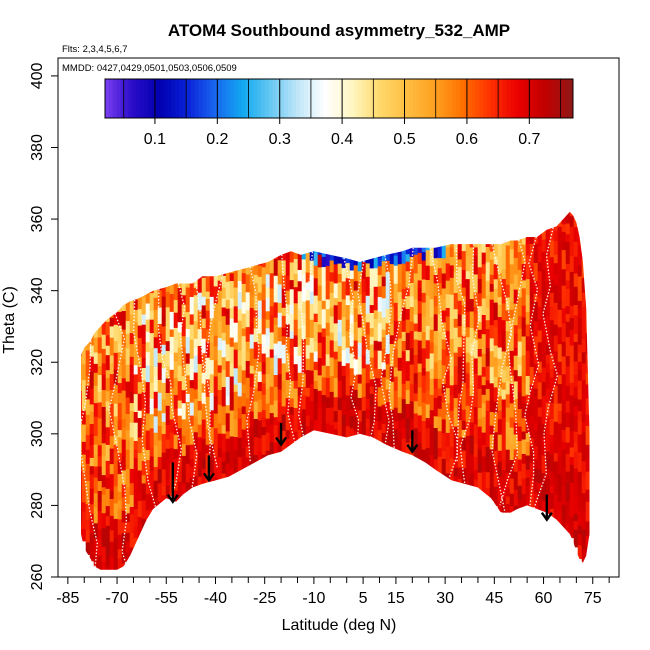 The height and width of the screenshot is (650, 650). I want to click on y-tick-label: 300, so click(37, 433).